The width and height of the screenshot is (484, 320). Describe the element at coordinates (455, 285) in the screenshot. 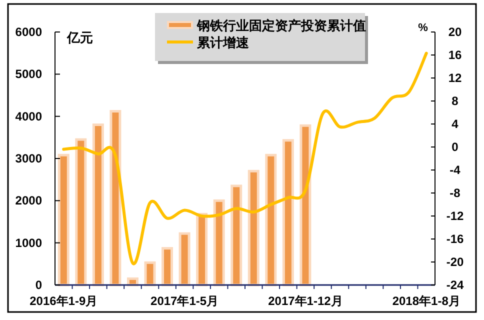

I see `y2-tick-label: -24` at that location.